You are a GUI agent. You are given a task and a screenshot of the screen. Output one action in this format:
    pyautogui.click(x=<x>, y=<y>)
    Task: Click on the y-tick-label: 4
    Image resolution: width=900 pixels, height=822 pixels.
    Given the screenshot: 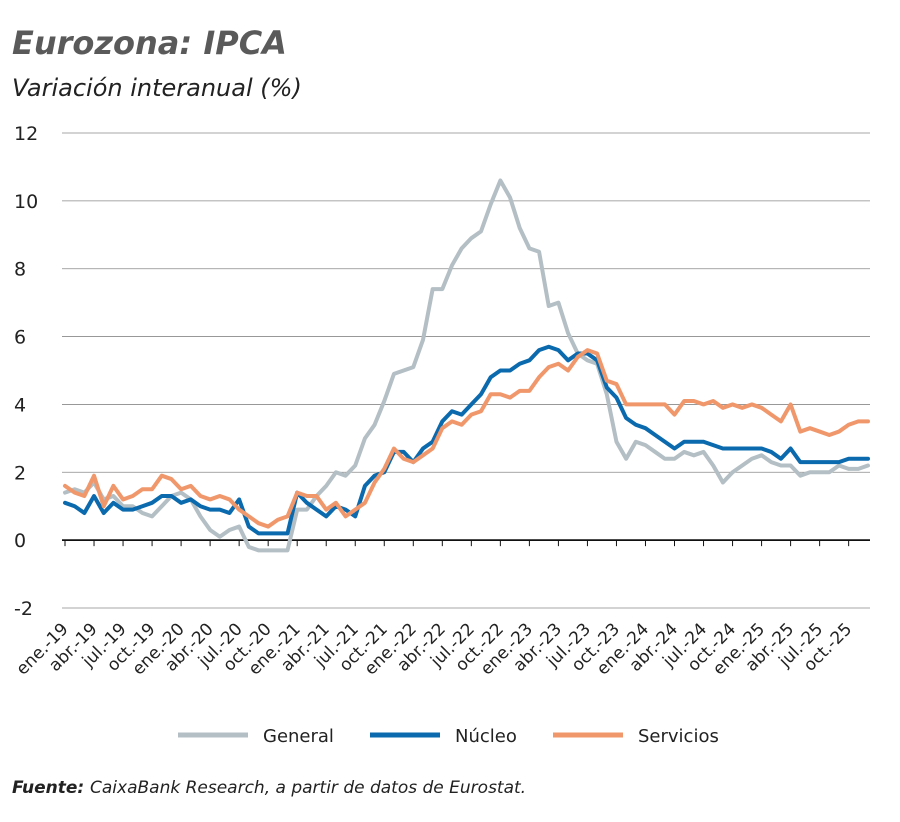 What is the action you would take?
    pyautogui.click(x=20, y=405)
    